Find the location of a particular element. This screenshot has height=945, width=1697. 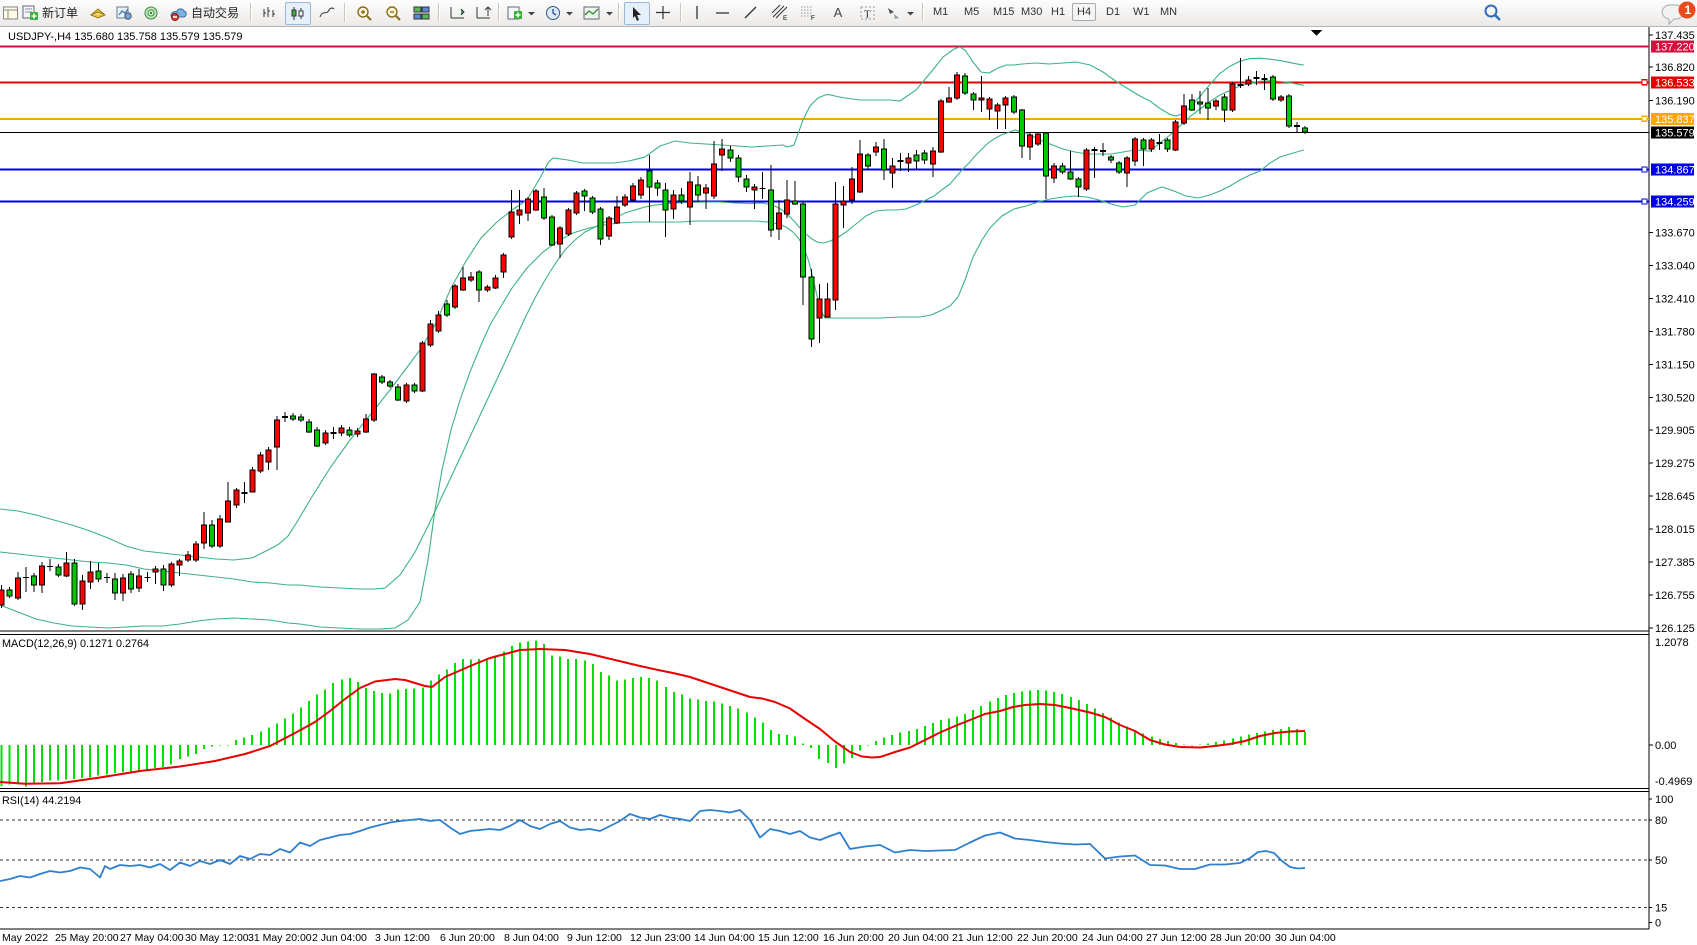

svg-text: 136.820 is located at coordinates (1675, 68).